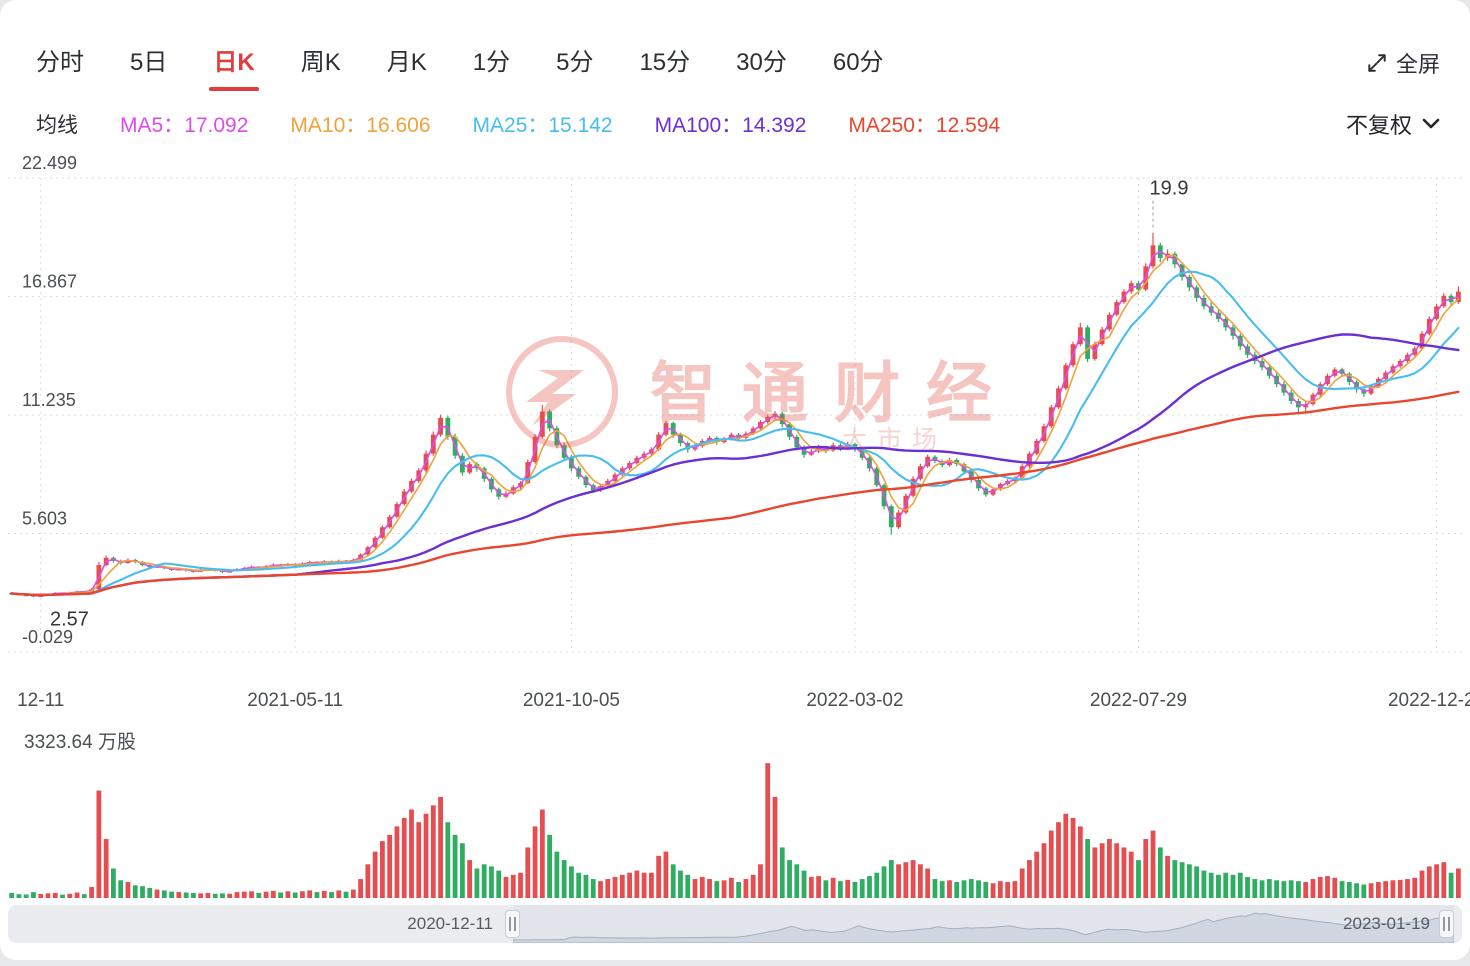  I want to click on svg-text: 2022-07-29, so click(1138, 700).